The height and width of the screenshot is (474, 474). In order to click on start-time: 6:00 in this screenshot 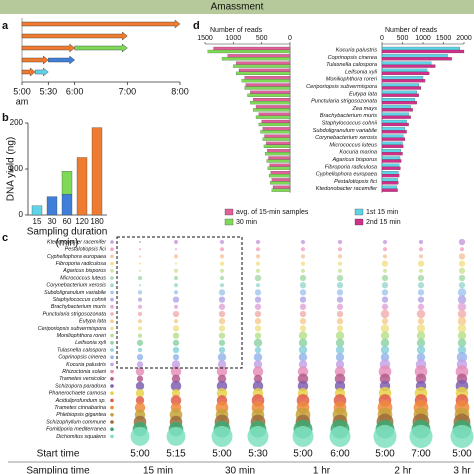, I will do `click(340, 454)`.